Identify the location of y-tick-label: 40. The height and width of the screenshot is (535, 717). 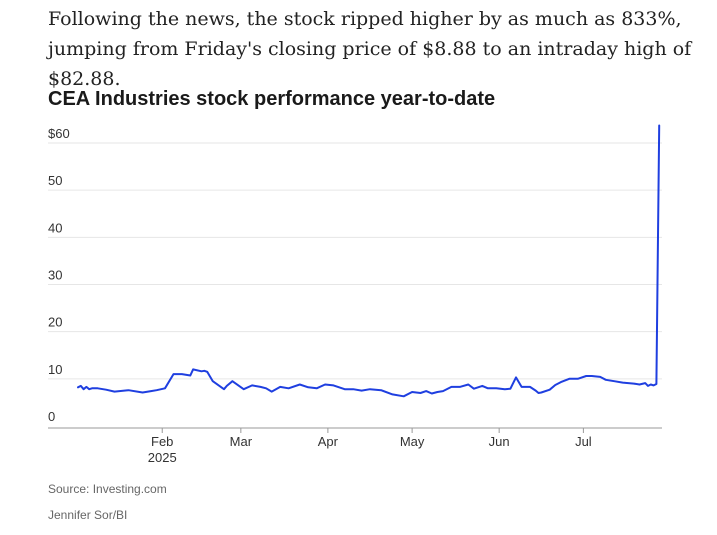
(55, 227).